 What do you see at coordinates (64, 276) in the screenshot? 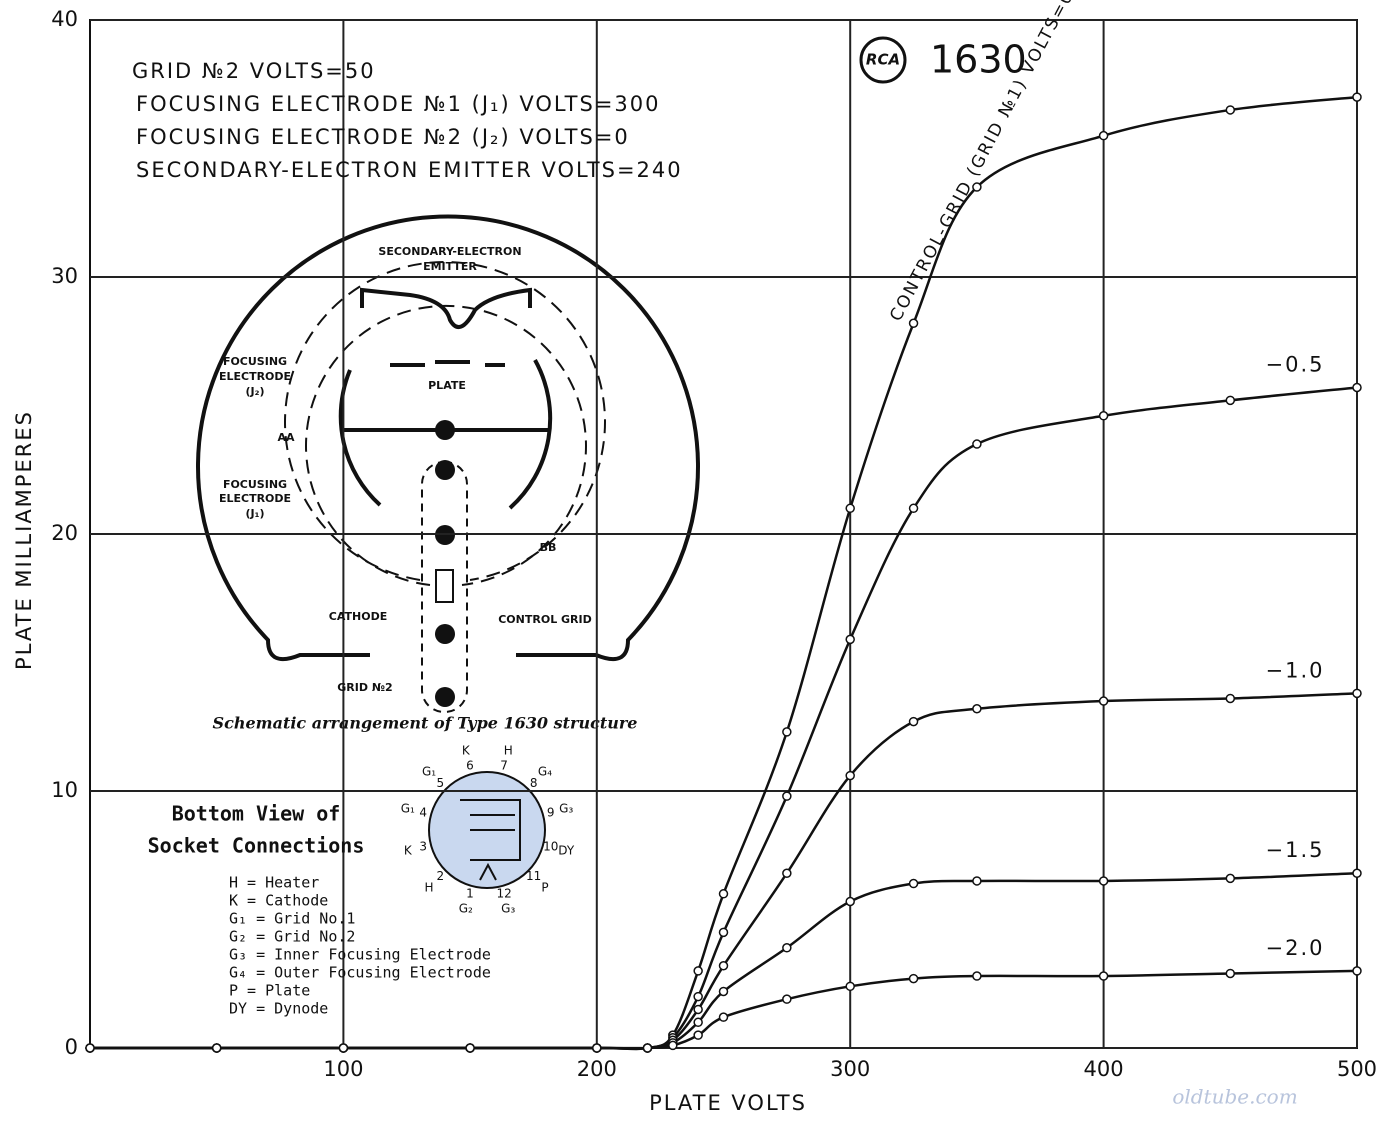
I see `y-tick-label: 30` at bounding box center [64, 276].